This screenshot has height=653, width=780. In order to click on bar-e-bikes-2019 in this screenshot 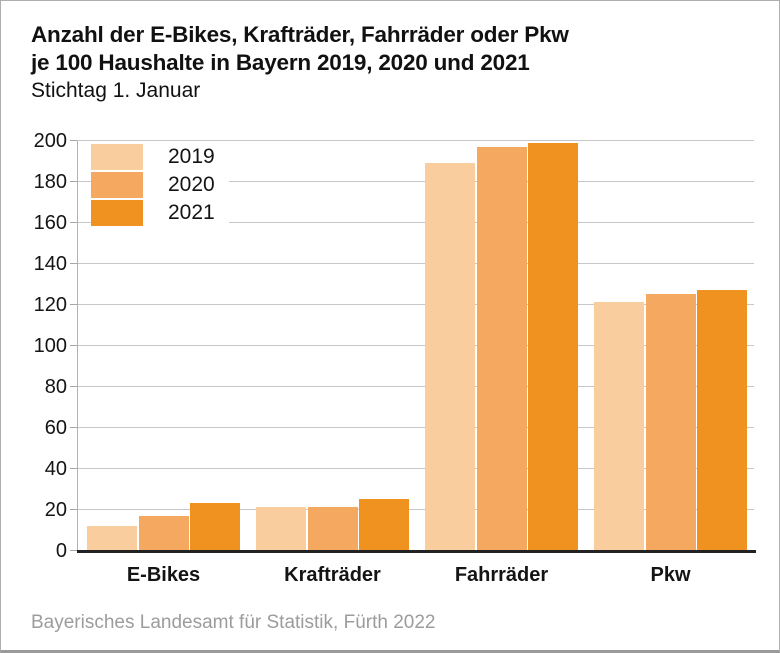, I will do `click(112, 538)`.